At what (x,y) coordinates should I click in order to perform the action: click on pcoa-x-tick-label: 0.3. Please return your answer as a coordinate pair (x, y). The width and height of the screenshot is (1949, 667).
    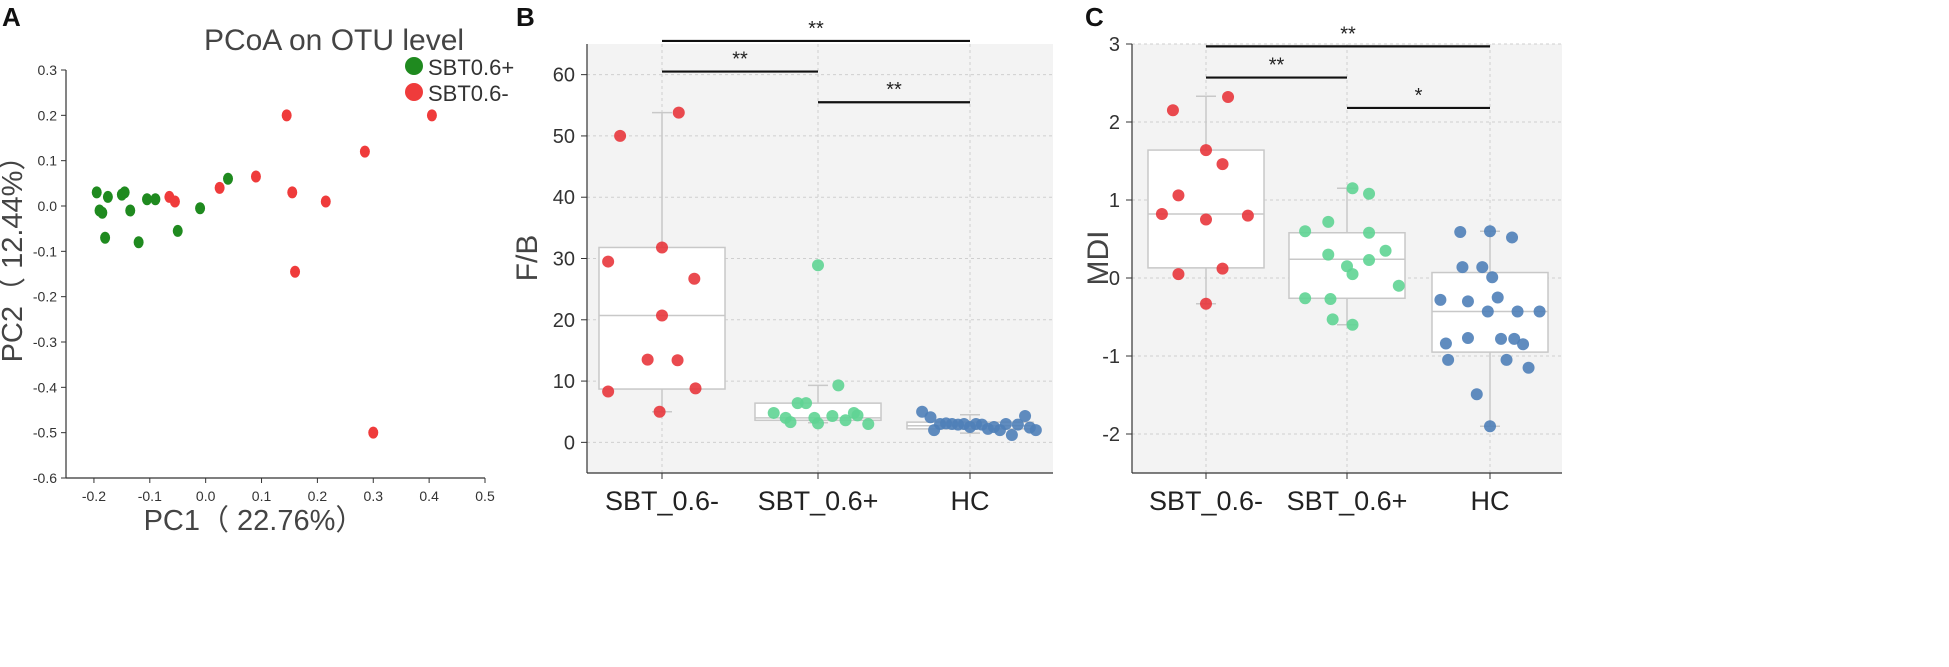
    Looking at the image, I should click on (374, 496).